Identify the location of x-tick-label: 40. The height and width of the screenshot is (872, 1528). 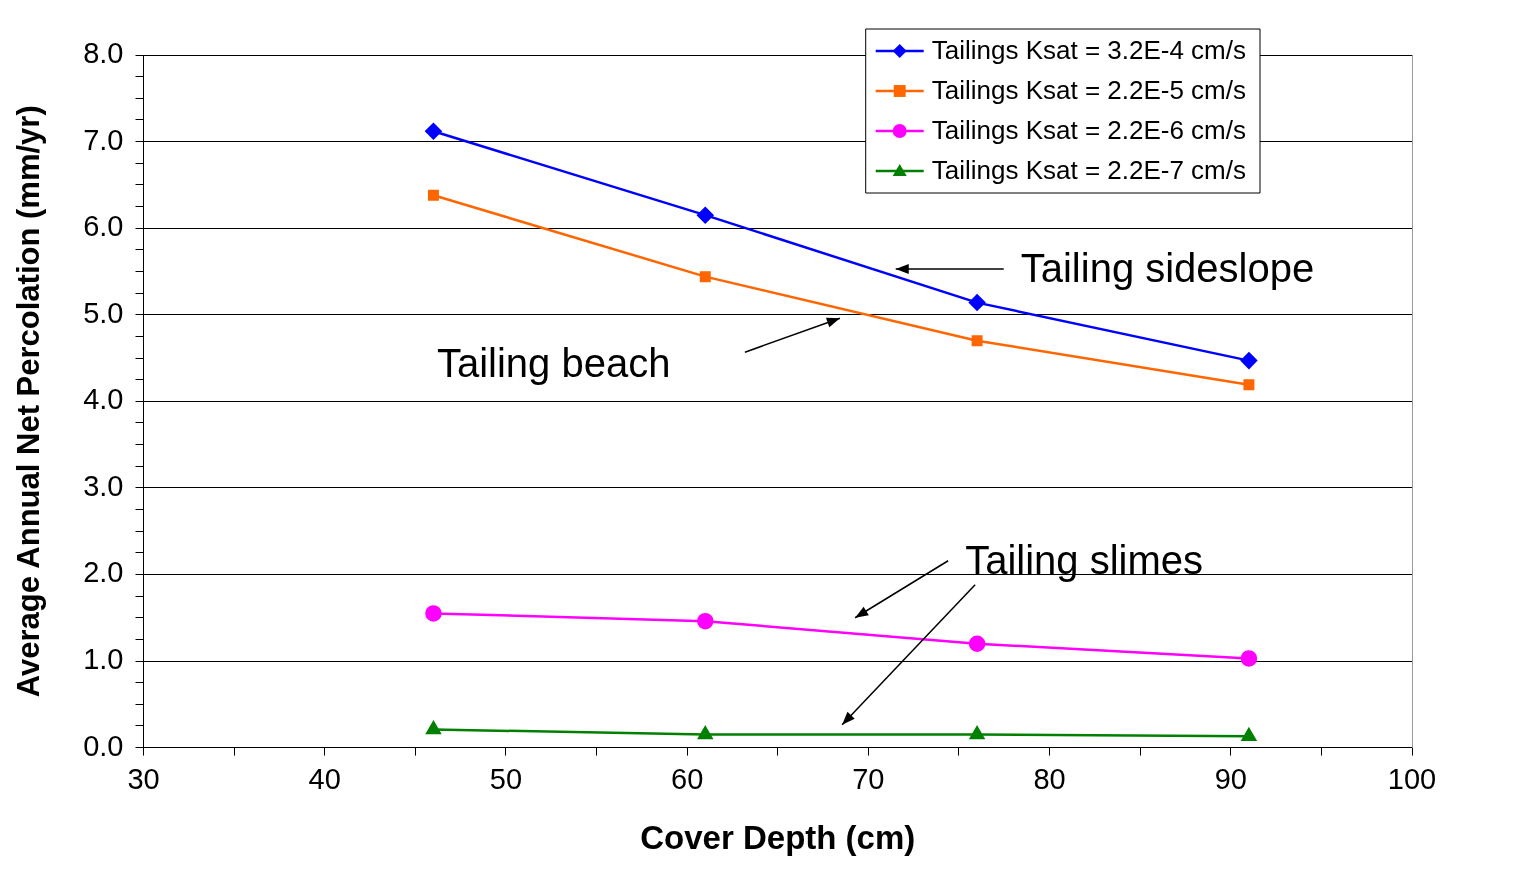
(324, 779).